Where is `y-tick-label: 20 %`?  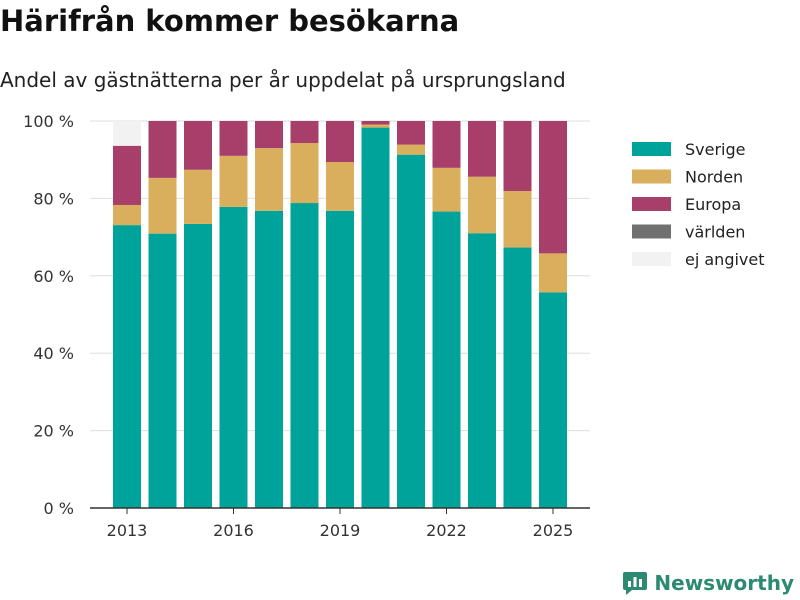 y-tick-label: 20 % is located at coordinates (53, 431).